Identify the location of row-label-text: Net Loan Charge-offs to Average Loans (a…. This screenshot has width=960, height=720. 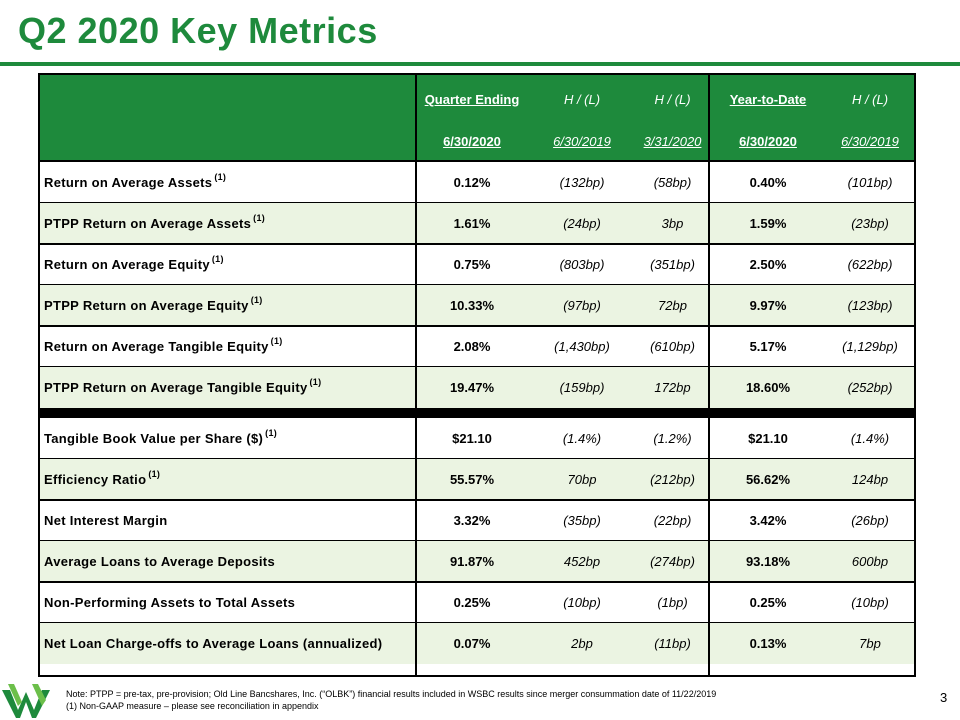
(213, 643).